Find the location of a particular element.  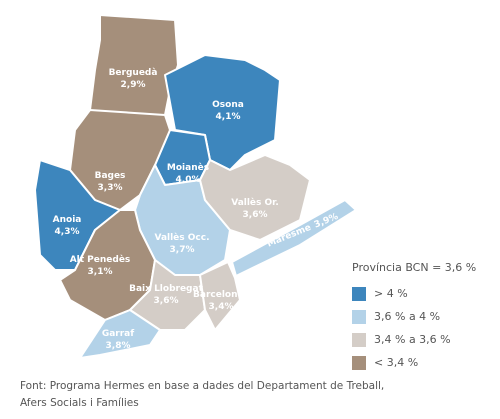

region-label: Garraf 3,8% is located at coordinates (118, 340).